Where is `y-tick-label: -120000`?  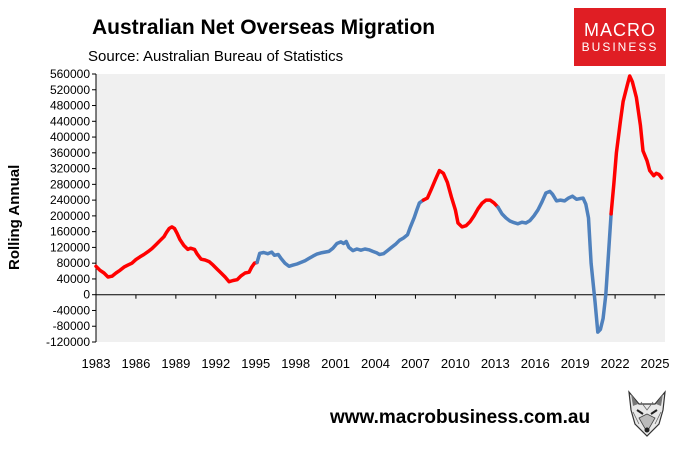
y-tick-label: -120000 is located at coordinates (68, 342).